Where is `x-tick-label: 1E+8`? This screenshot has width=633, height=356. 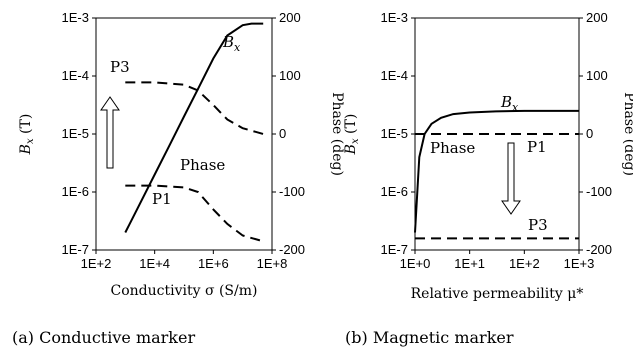 x-tick-label: 1E+8 is located at coordinates (272, 263).